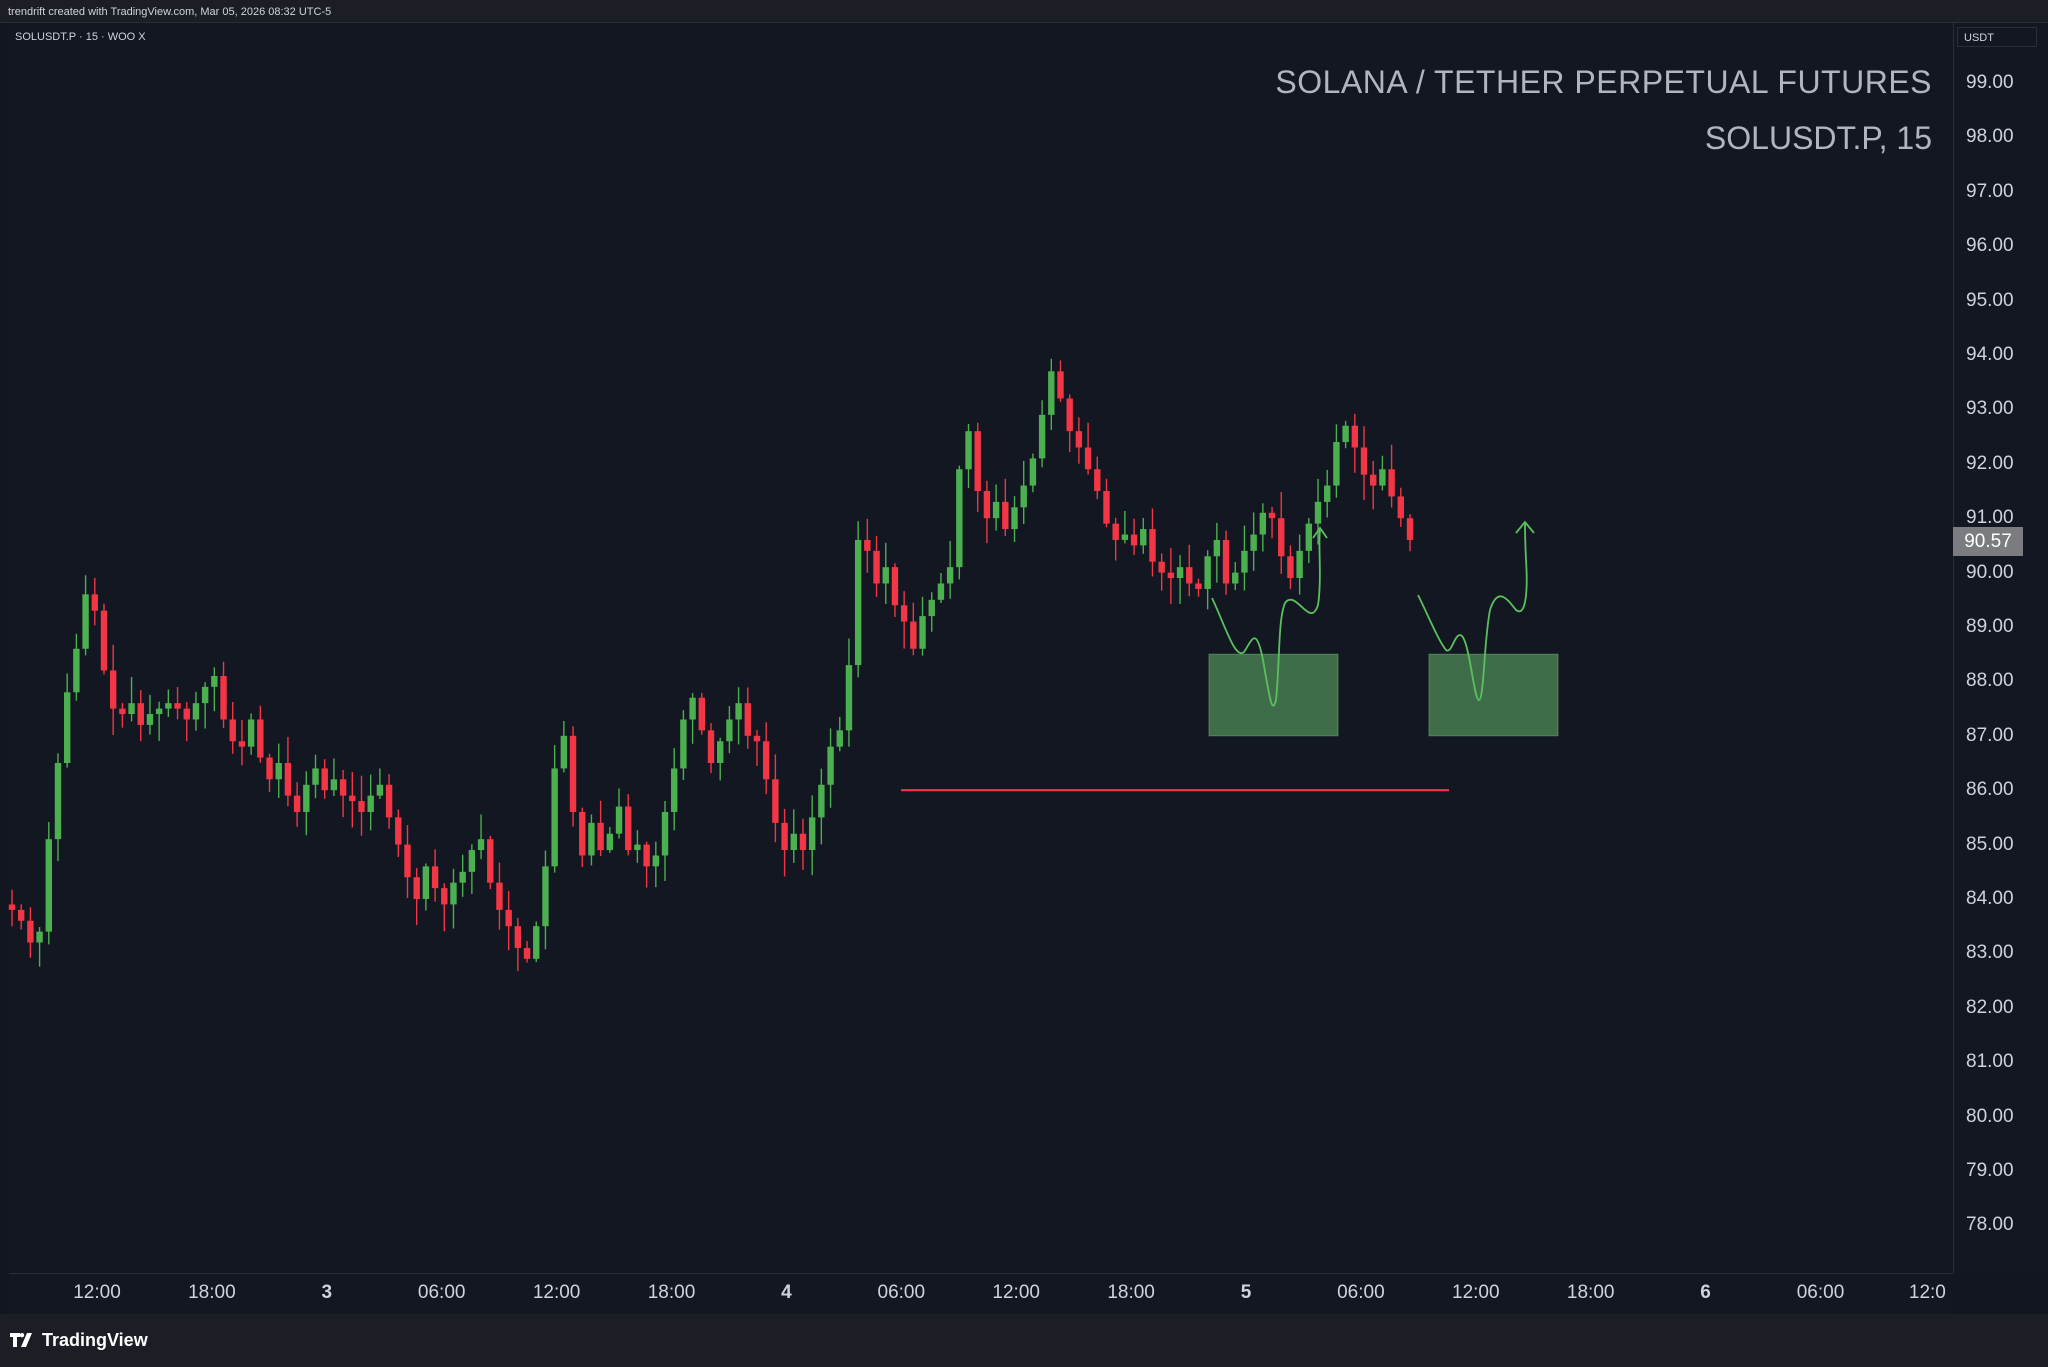  Describe the element at coordinates (1990, 735) in the screenshot. I see `price-tick: 87.00` at that location.